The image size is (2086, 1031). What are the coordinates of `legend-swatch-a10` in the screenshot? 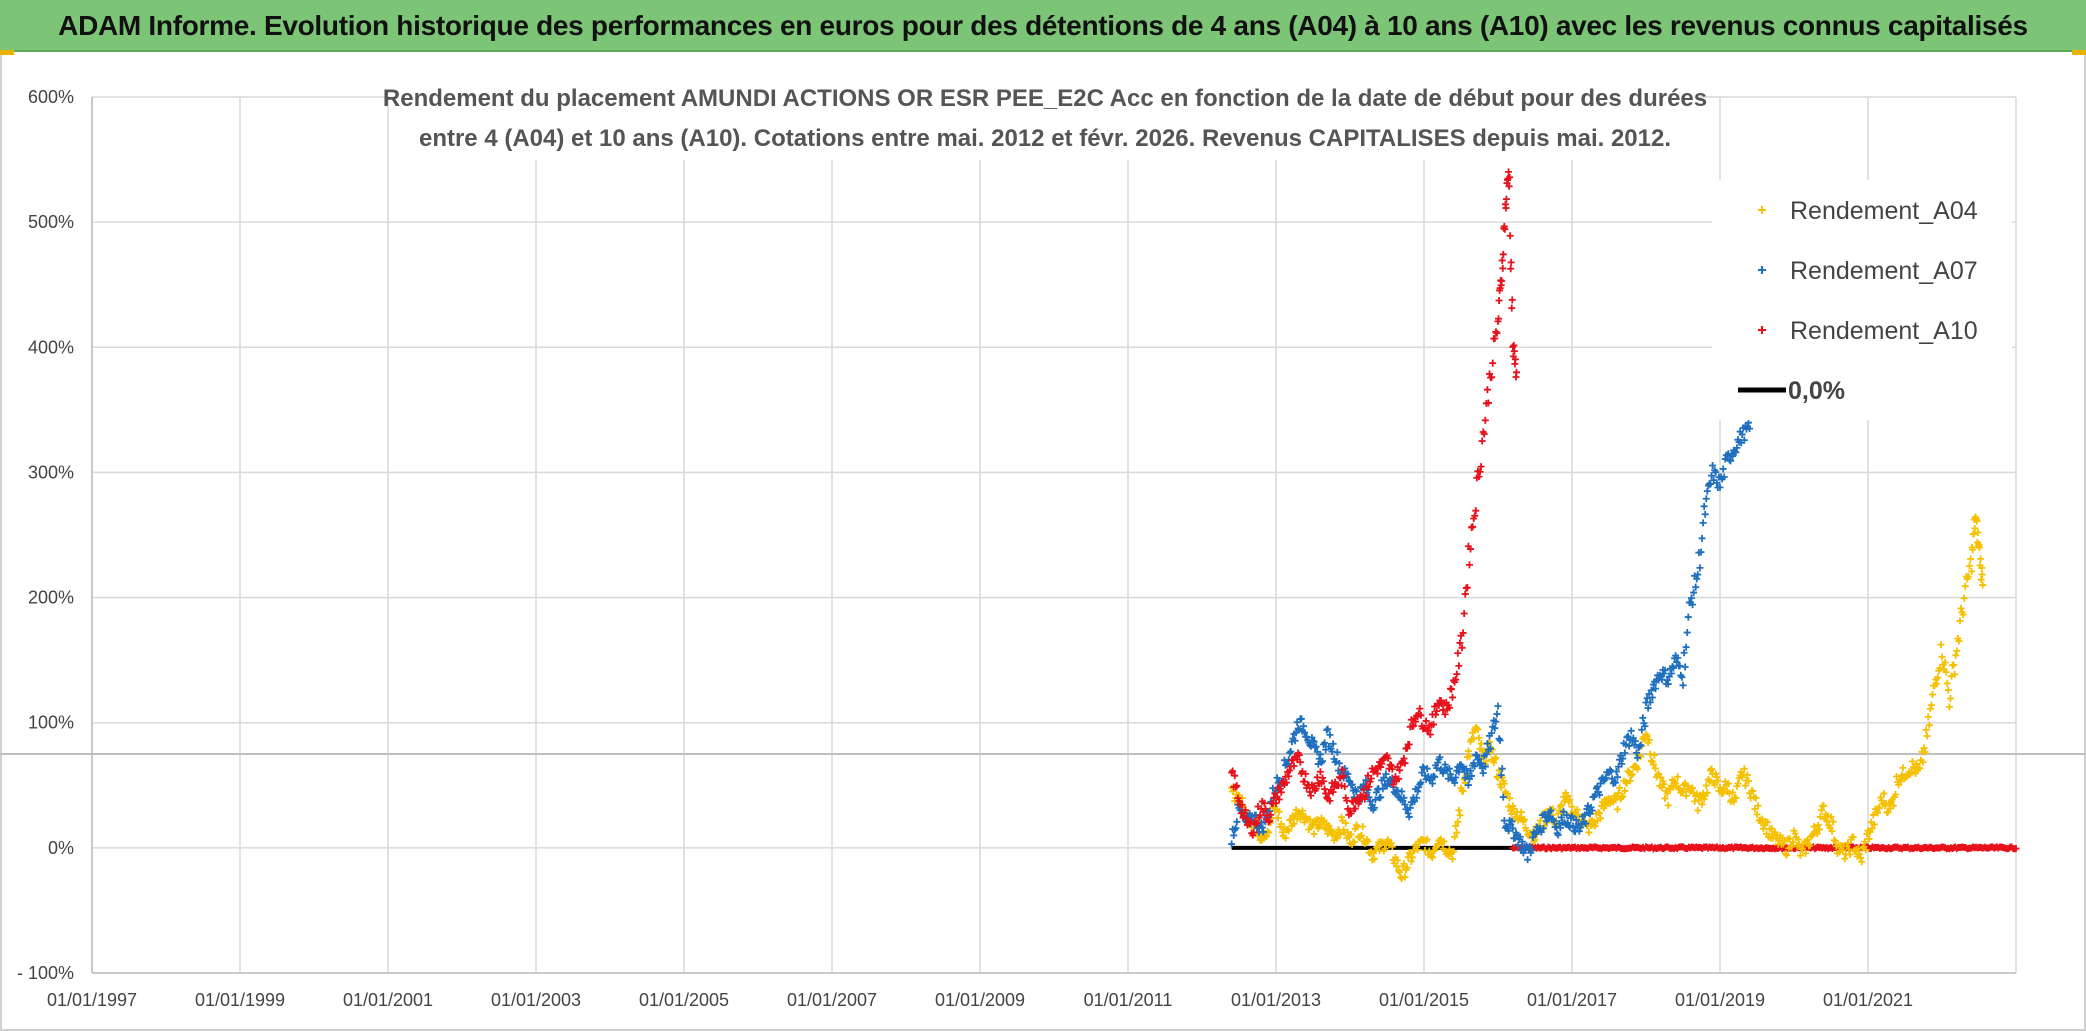 It's located at (1762, 330).